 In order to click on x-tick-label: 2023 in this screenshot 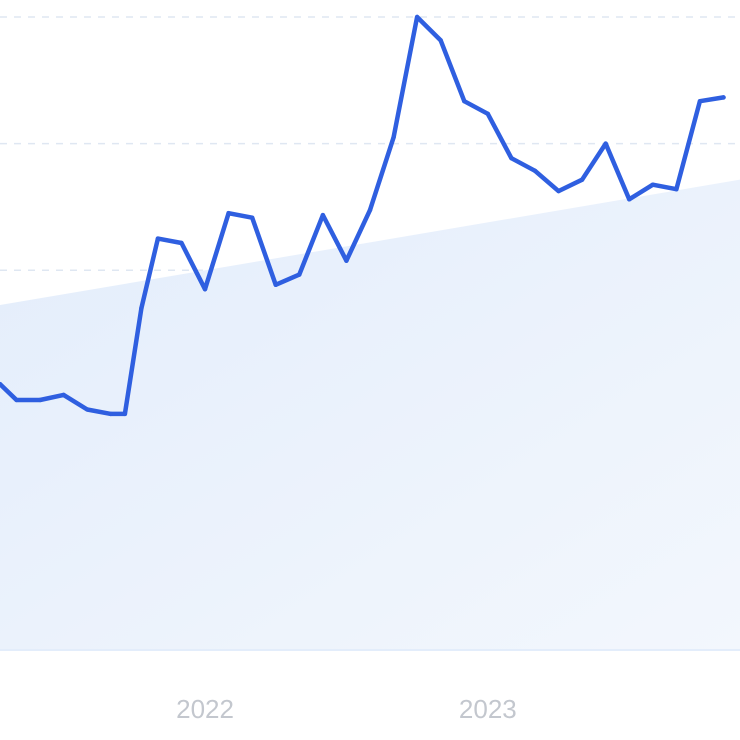, I will do `click(488, 709)`.